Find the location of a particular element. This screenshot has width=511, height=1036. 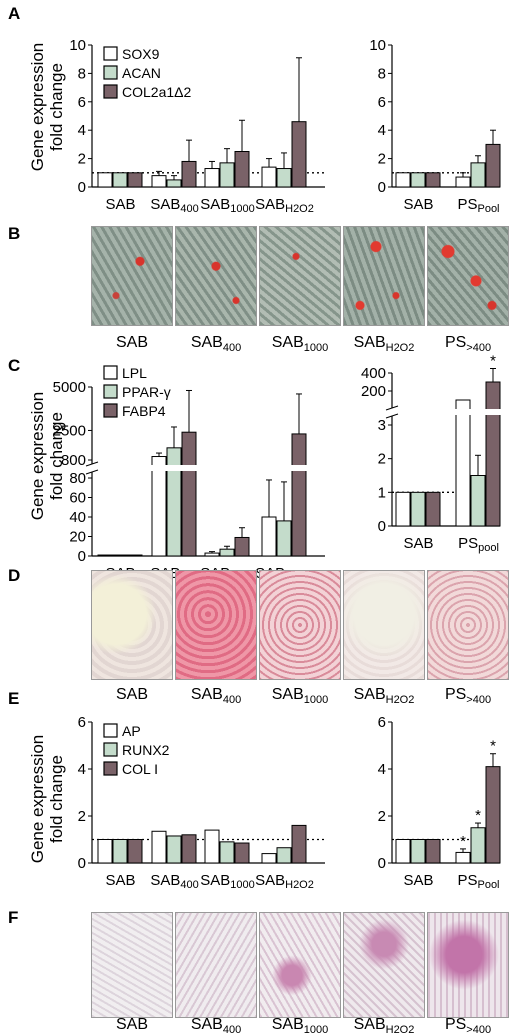

legend-label: SOX9 is located at coordinates (141, 54).